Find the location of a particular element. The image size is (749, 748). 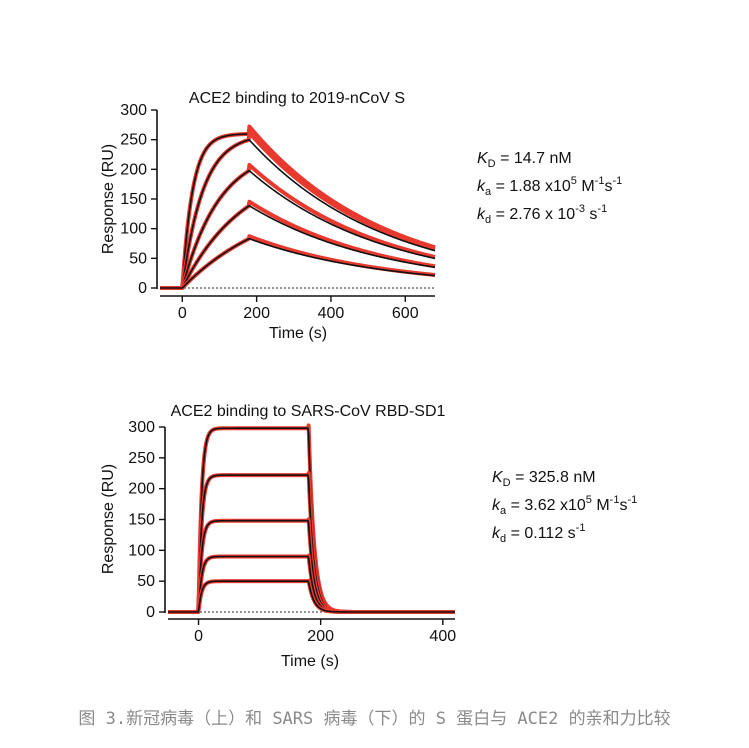

chart-ncov-title: ACE2 binding to 2019-nCoV S is located at coordinates (297, 98).